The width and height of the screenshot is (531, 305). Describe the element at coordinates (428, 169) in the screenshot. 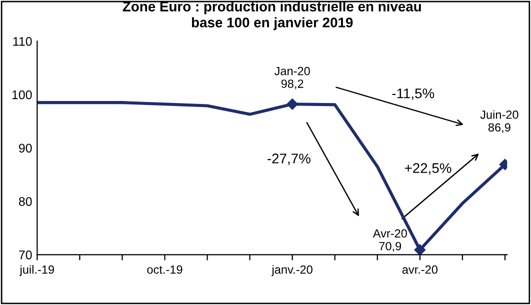

I see `annotation: +22,5%` at that location.